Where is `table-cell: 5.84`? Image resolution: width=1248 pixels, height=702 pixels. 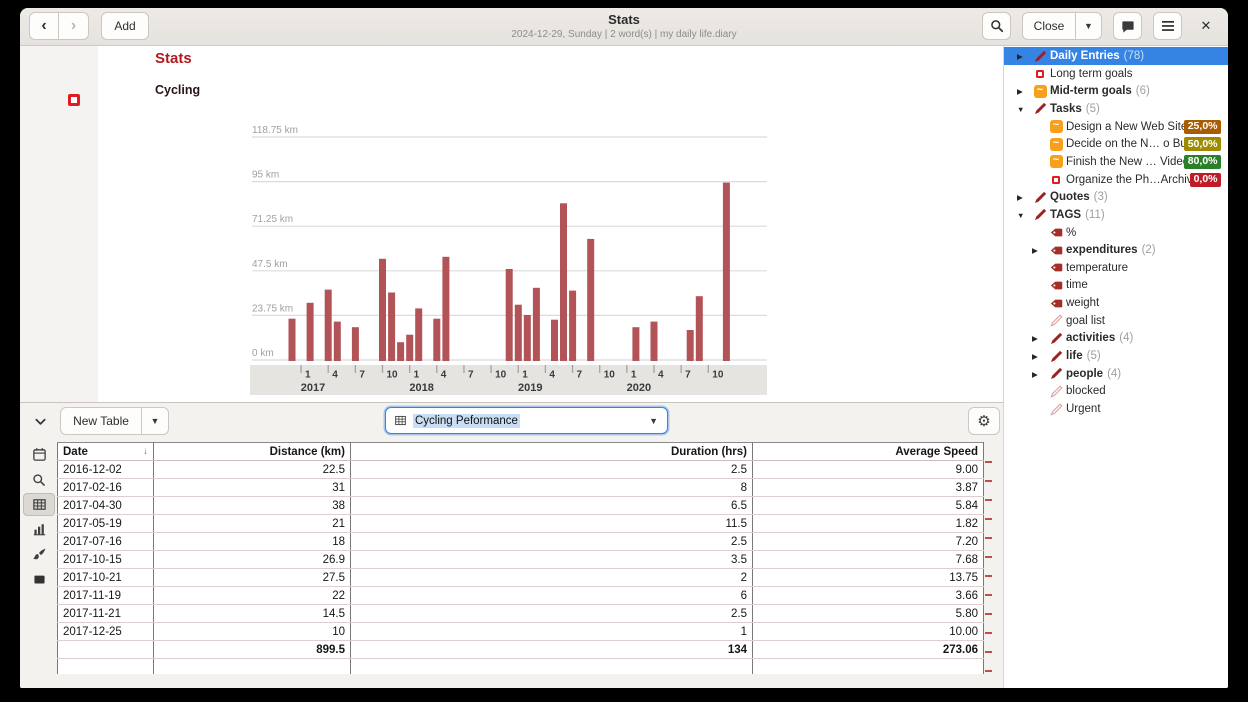
table-cell: 5.84 is located at coordinates (868, 505).